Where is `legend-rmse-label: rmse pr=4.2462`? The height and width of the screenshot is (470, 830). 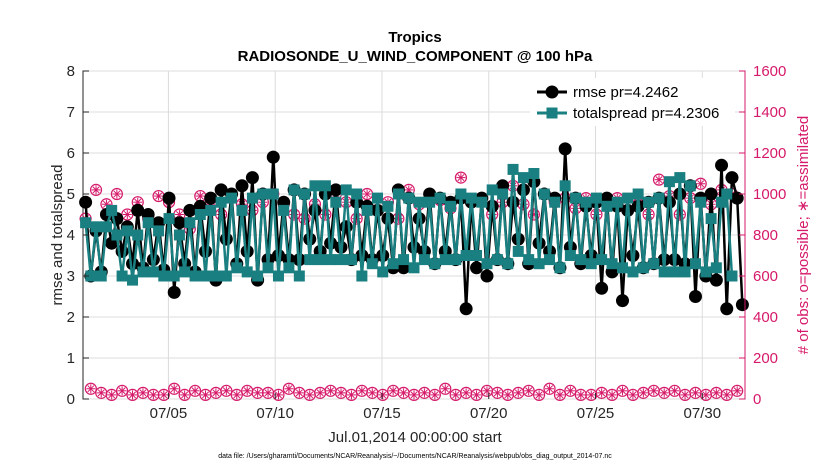 legend-rmse-label: rmse pr=4.2462 is located at coordinates (625, 92).